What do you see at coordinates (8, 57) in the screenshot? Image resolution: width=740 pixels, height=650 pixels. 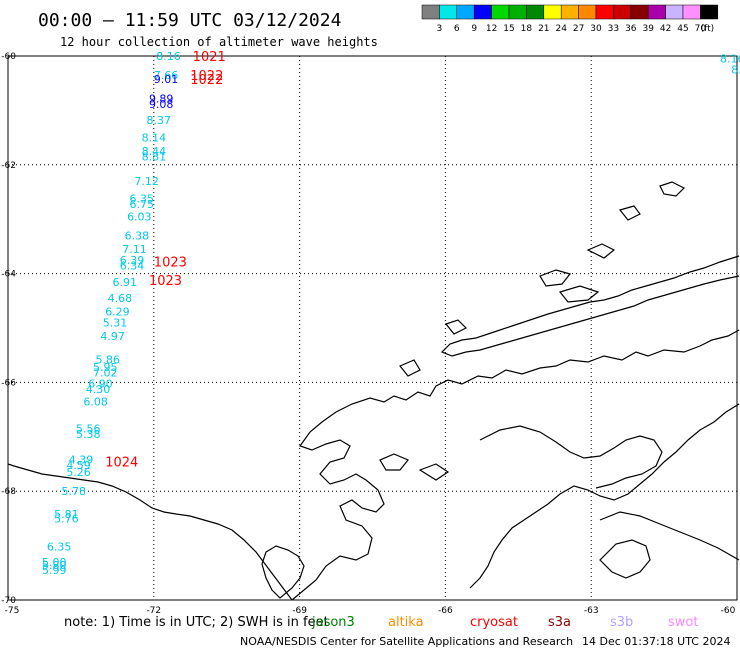 I see `latitude-label: -60` at bounding box center [8, 57].